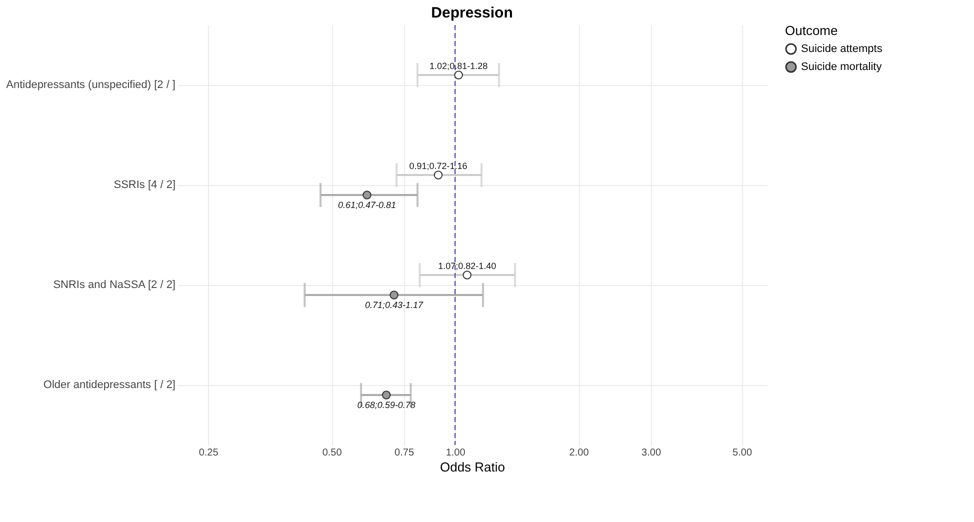 This screenshot has height=522, width=974. What do you see at coordinates (114, 285) in the screenshot?
I see `y-tick-label: SNRIs and NaSSA [2 / 2]` at bounding box center [114, 285].